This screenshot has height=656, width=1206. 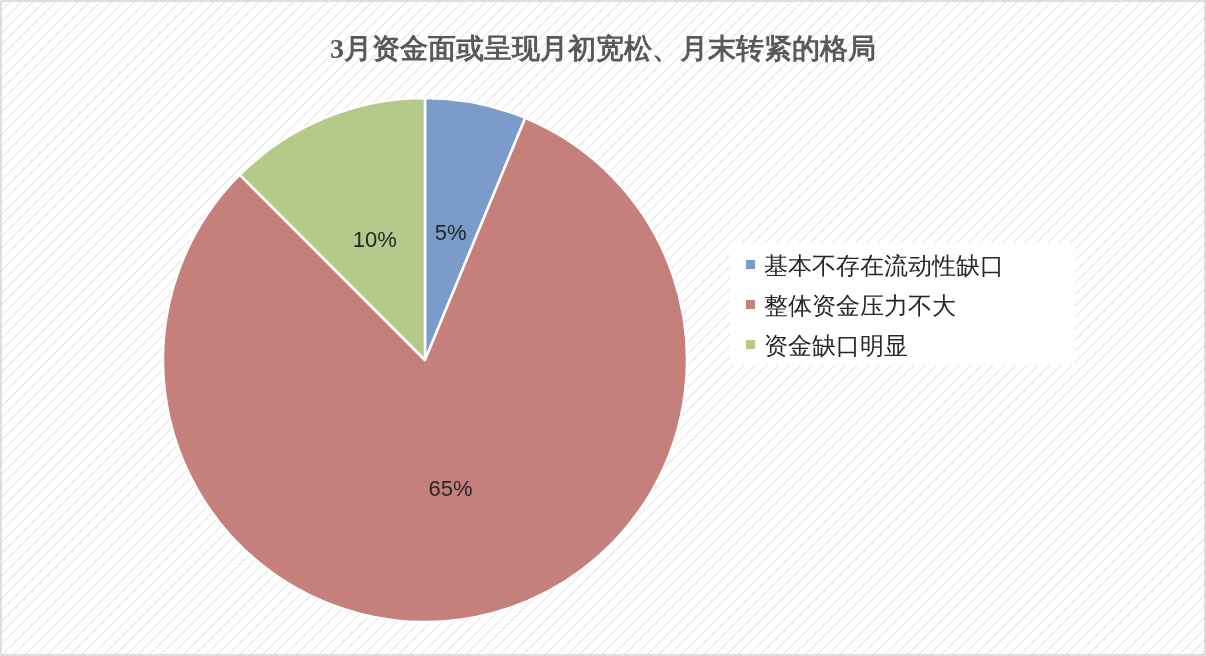 I want to click on legend-label: 整体资金压力不大, so click(x=860, y=306).